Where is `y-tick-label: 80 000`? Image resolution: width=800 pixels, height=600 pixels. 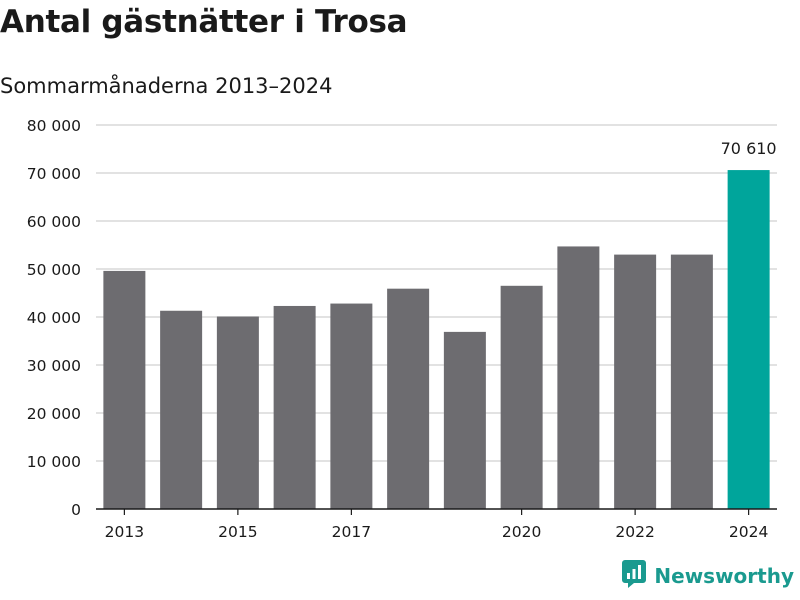
y-tick-label: 80 000 is located at coordinates (54, 126).